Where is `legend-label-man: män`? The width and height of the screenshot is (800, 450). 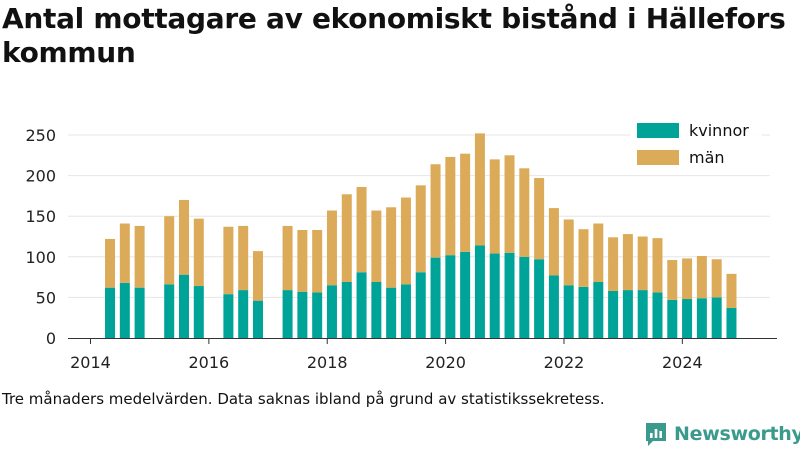 legend-label-man: män is located at coordinates (707, 157).